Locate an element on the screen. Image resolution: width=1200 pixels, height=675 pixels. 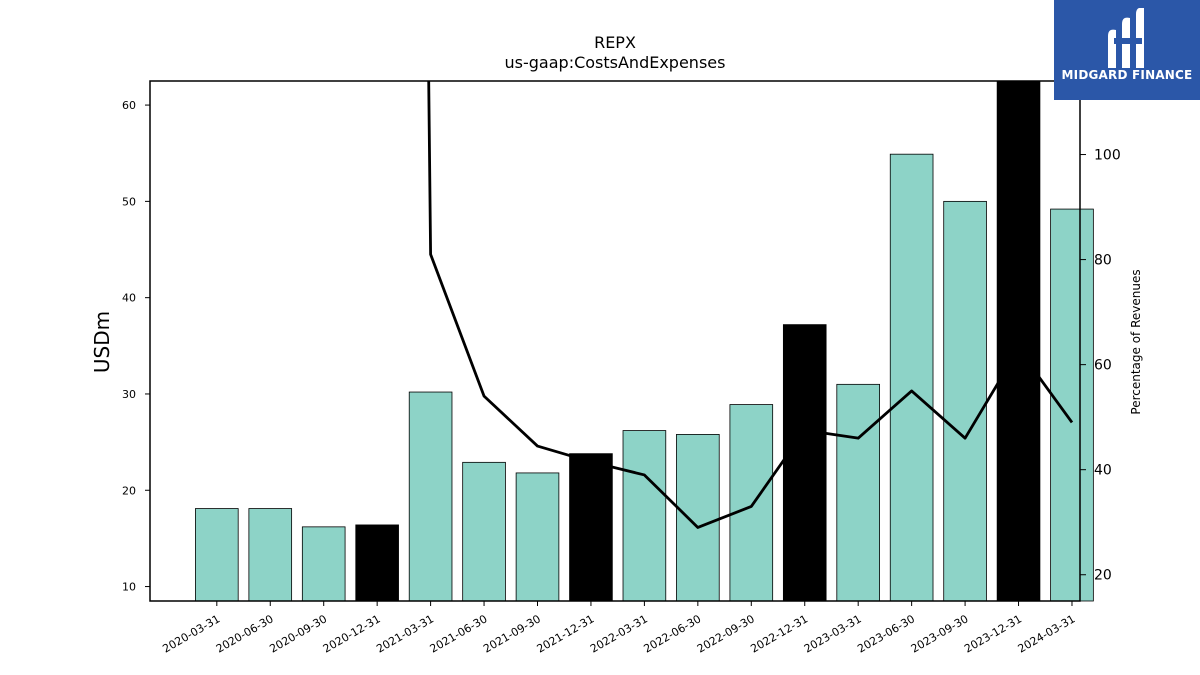
x-tick-label: 2022-12-31 is located at coordinates (779, 633).